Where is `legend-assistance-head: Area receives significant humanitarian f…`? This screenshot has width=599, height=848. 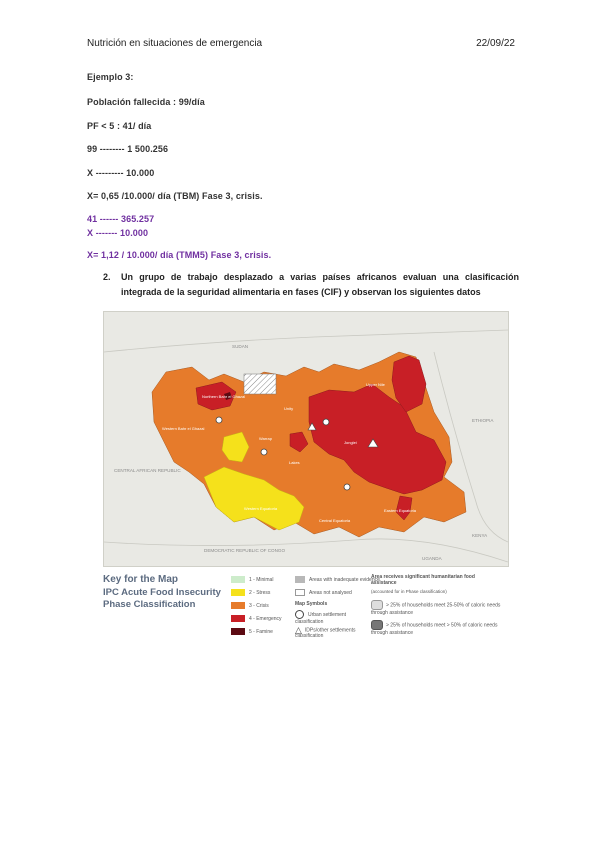 legend-assistance-head: Area receives significant humanitarian f… is located at coordinates (423, 580).